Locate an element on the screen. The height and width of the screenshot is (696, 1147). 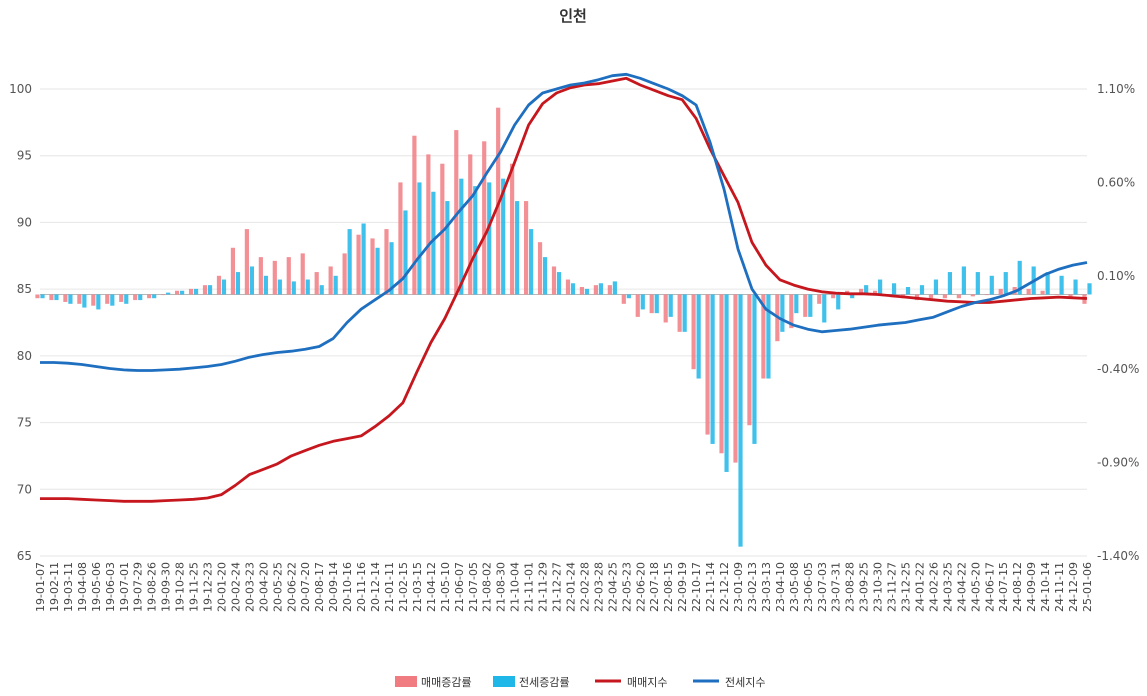
left-tick-label: 65 is located at coordinates (24, 556).